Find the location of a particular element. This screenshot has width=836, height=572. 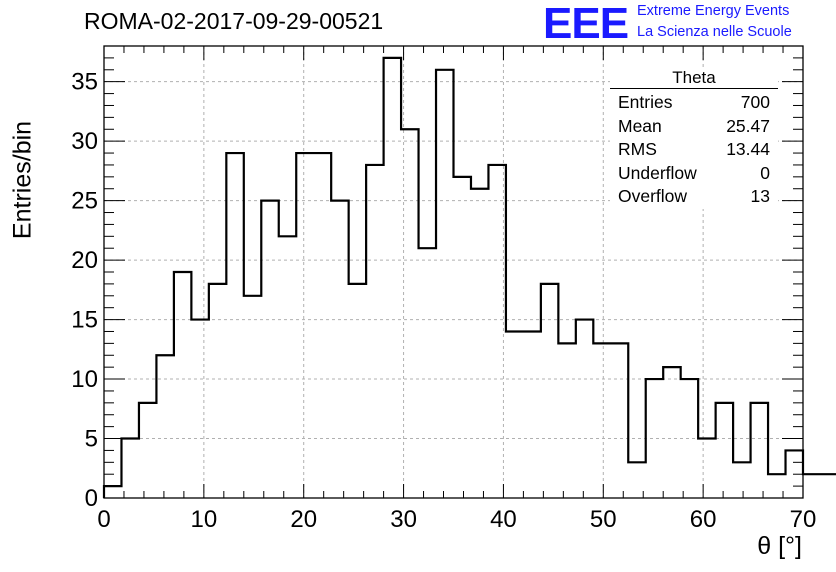

y-tick-label: 30 is located at coordinates (84, 141).